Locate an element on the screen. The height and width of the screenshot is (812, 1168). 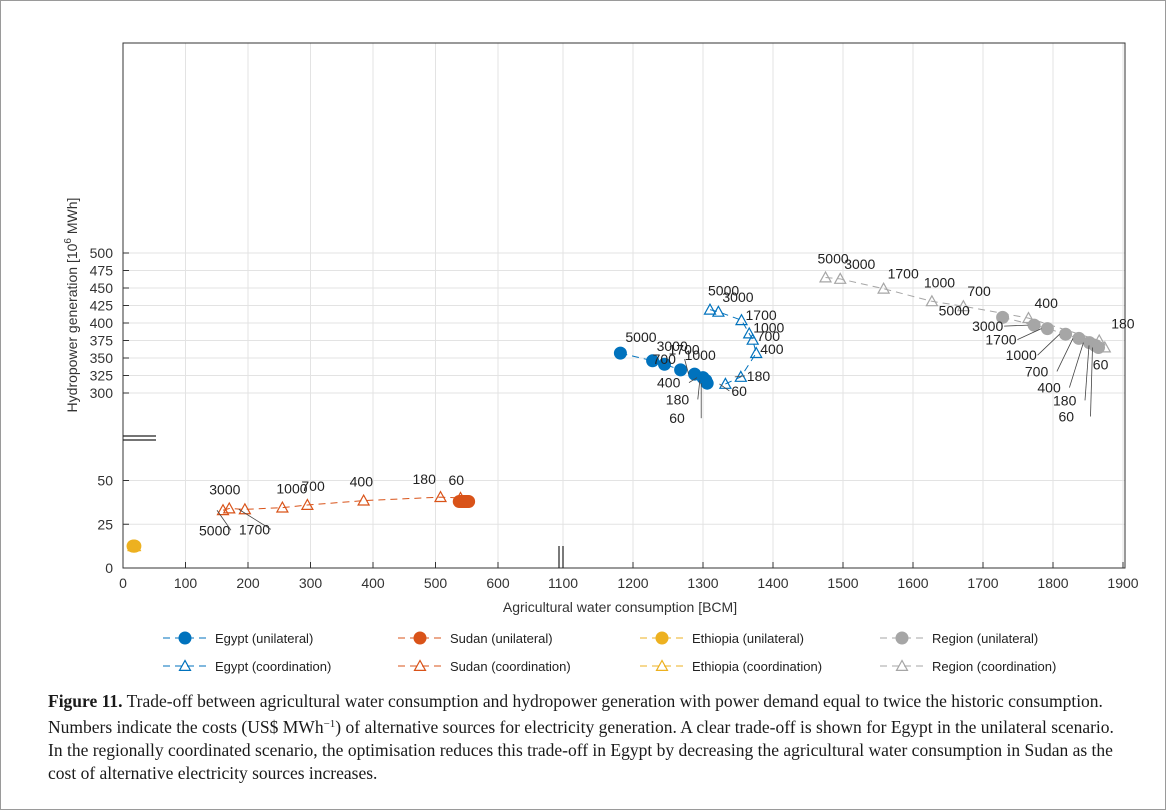
x-tick-label: 1800 is located at coordinates (1052, 583).